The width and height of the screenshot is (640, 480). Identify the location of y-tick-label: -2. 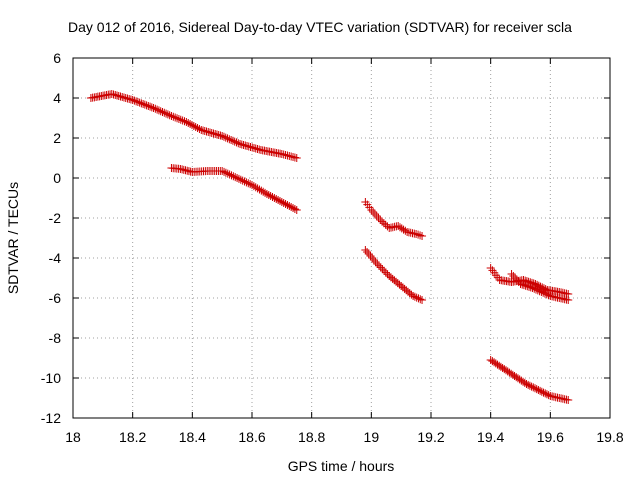
(55, 218).